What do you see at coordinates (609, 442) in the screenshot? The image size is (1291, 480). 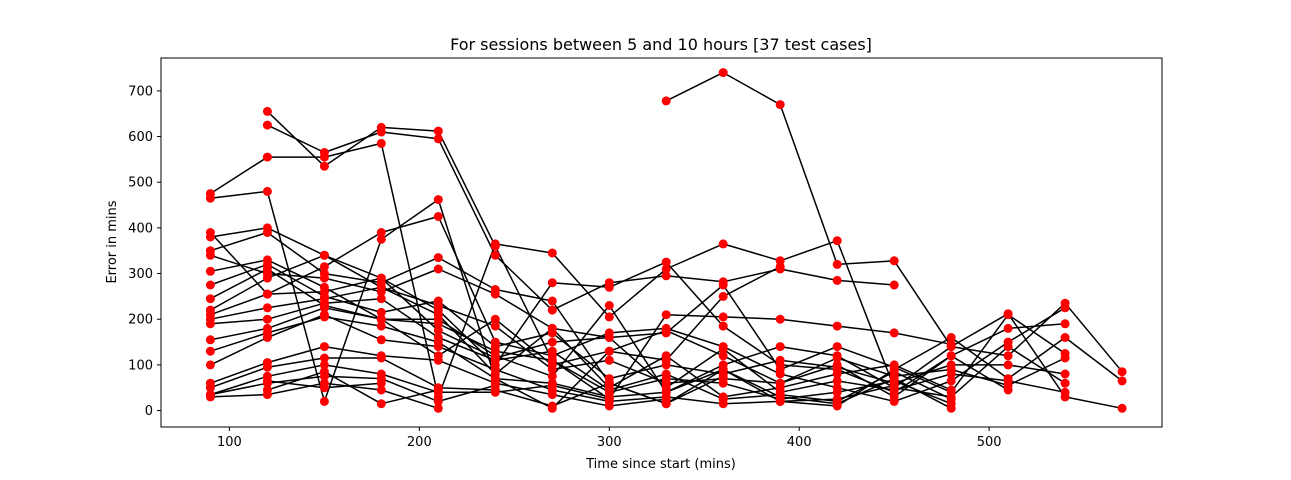 I see `x-tick-label-300: 300` at bounding box center [609, 442].